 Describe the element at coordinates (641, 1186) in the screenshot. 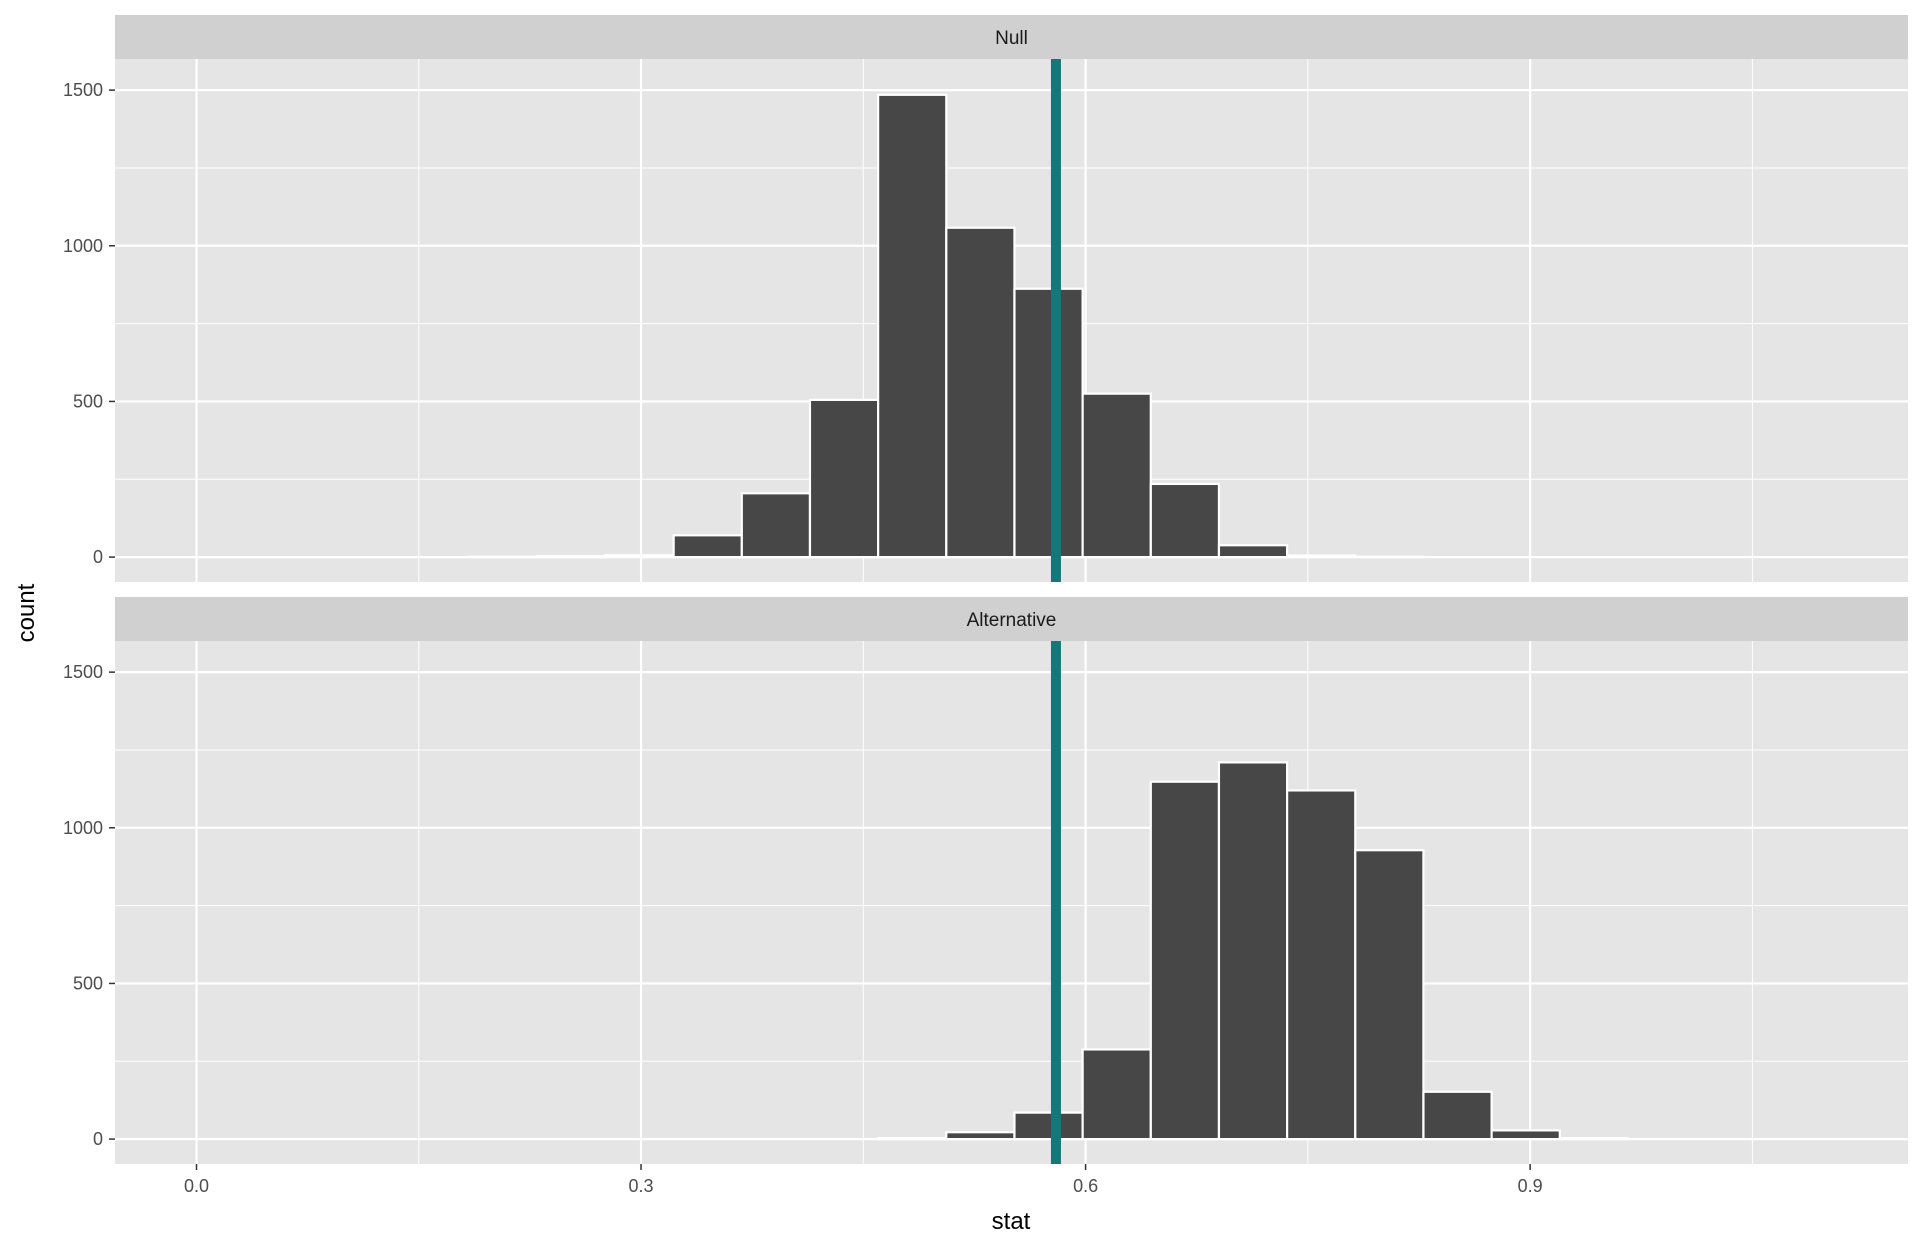

I see `x-tick-label: 0.3` at that location.